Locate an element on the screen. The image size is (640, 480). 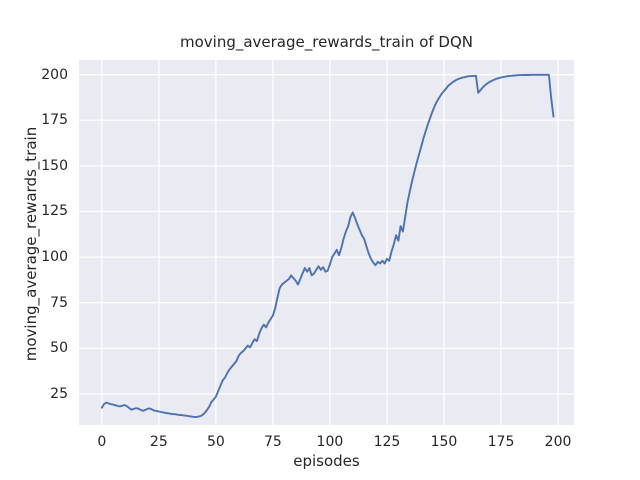
x-tick-label: 100 is located at coordinates (330, 442).